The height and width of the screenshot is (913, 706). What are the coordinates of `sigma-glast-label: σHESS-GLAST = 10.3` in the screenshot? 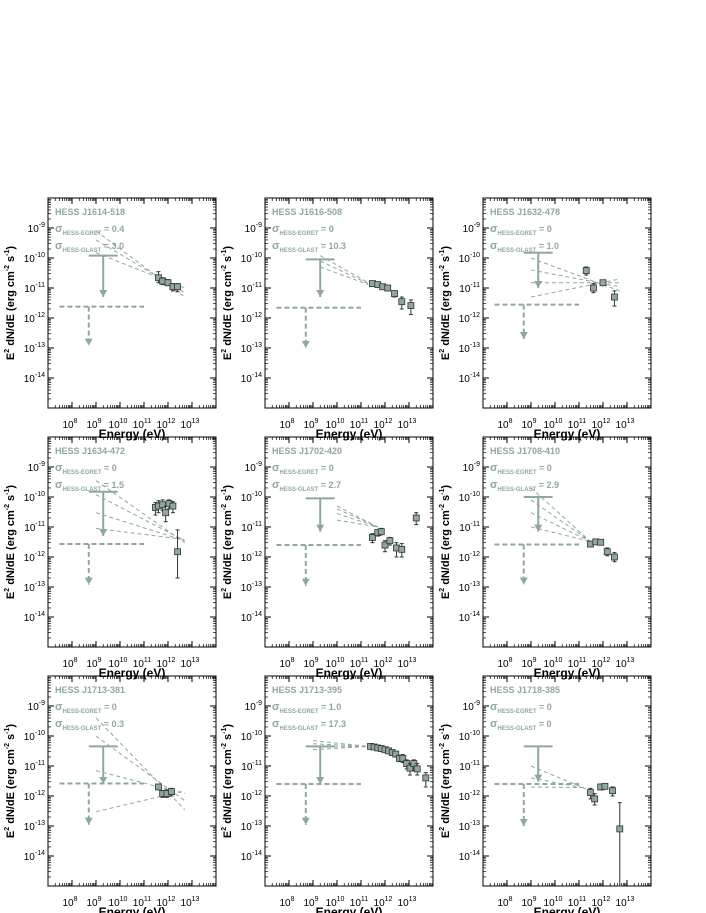 It's located at (309, 247).